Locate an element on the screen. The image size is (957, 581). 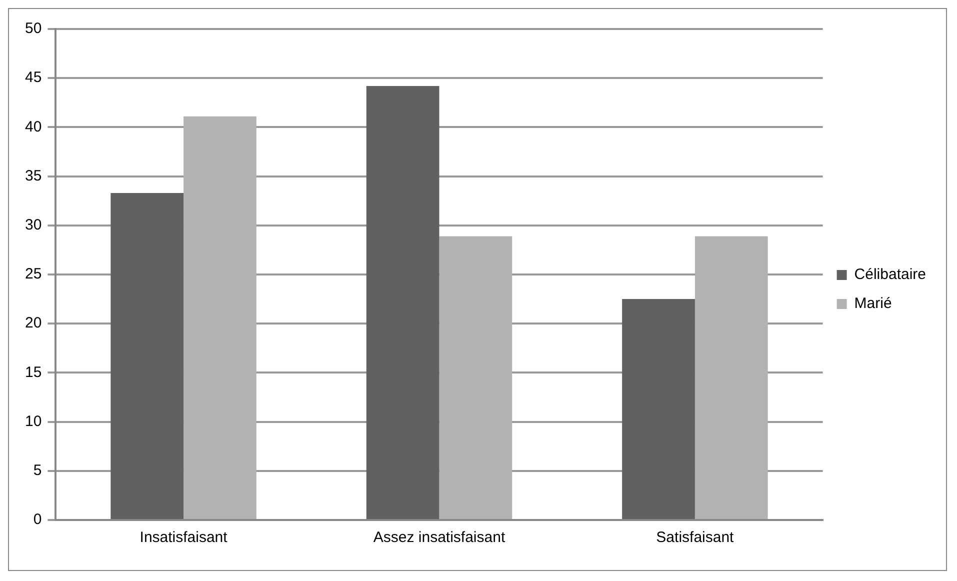
y-tick-label: 0 is located at coordinates (37, 519).